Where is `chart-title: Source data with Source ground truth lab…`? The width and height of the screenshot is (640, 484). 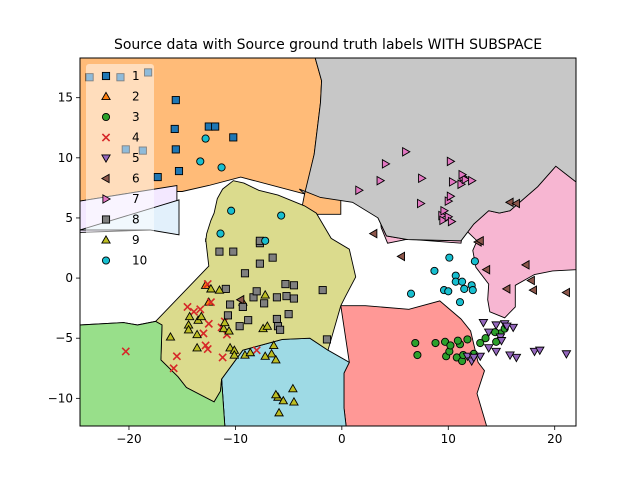 chart-title: Source data with Source ground truth lab… is located at coordinates (328, 45).